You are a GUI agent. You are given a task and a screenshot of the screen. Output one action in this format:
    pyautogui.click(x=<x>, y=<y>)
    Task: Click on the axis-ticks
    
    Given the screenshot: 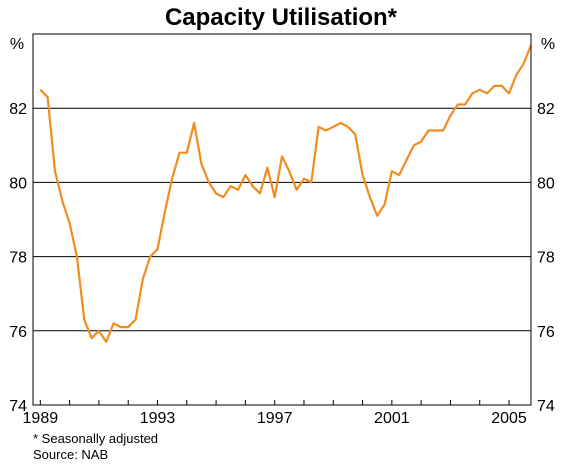 What is the action you would take?
    pyautogui.click(x=274, y=402)
    